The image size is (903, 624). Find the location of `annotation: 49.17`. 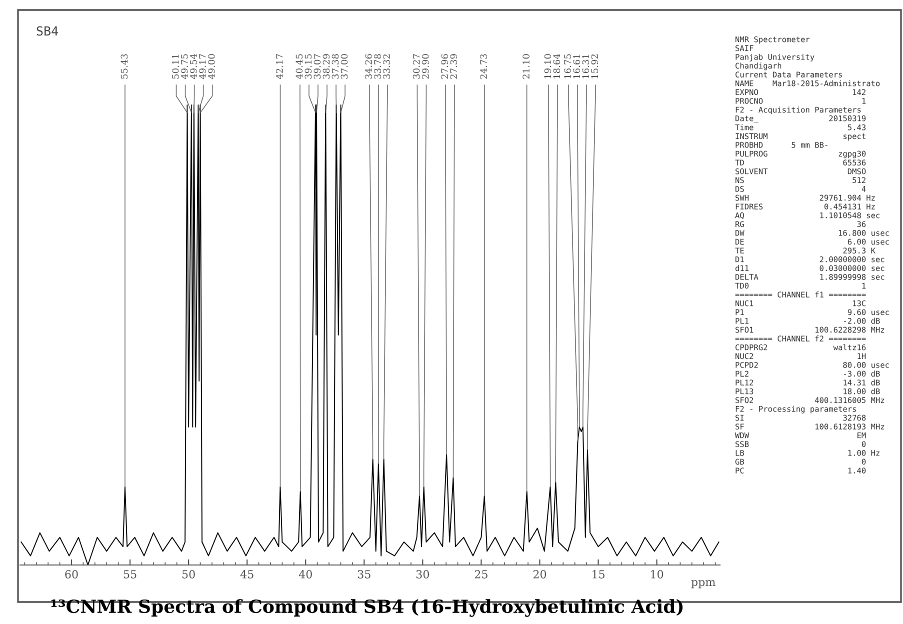

annotation: 49.17 is located at coordinates (202, 67).